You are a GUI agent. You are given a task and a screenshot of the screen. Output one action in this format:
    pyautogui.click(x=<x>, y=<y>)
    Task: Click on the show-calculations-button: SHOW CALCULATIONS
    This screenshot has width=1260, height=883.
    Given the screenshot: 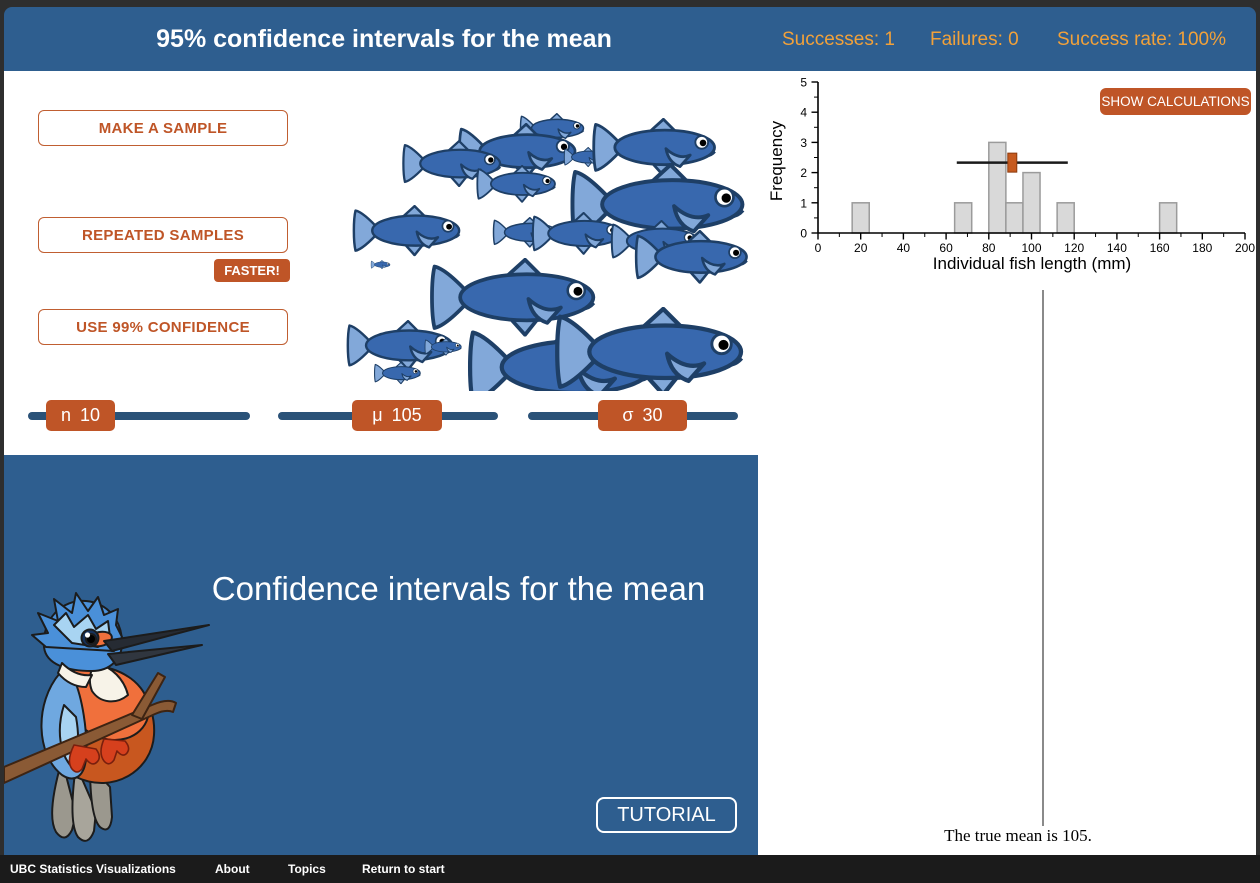 What is the action you would take?
    pyautogui.click(x=1175, y=101)
    